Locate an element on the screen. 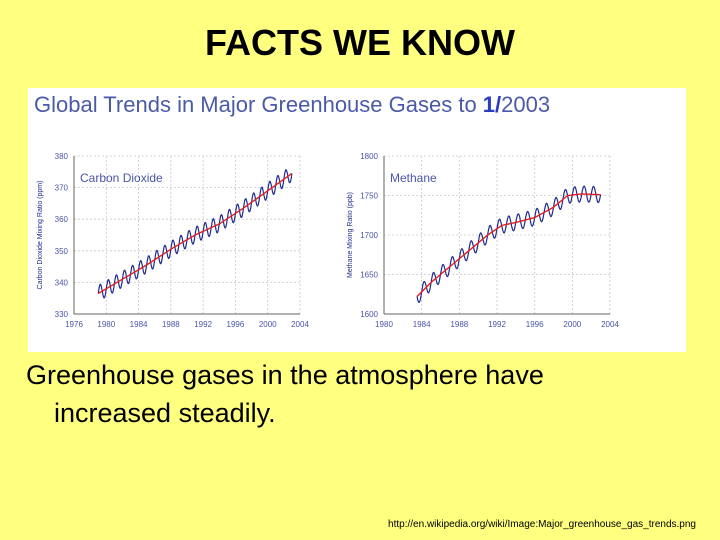 This screenshot has width=720, height=540. figure-title-month: 1/ is located at coordinates (492, 104).